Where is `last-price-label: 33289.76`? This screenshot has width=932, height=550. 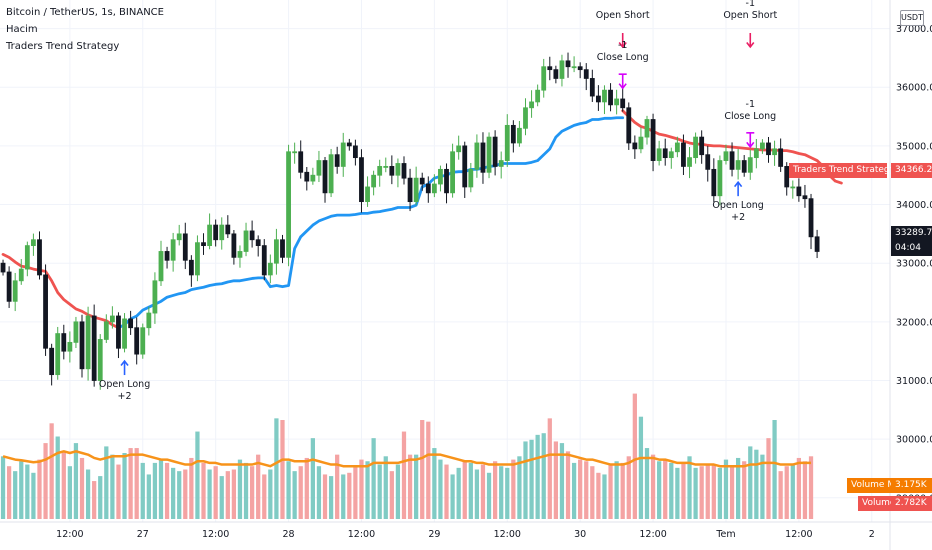 last-price-label: 33289.76 is located at coordinates (911, 233).